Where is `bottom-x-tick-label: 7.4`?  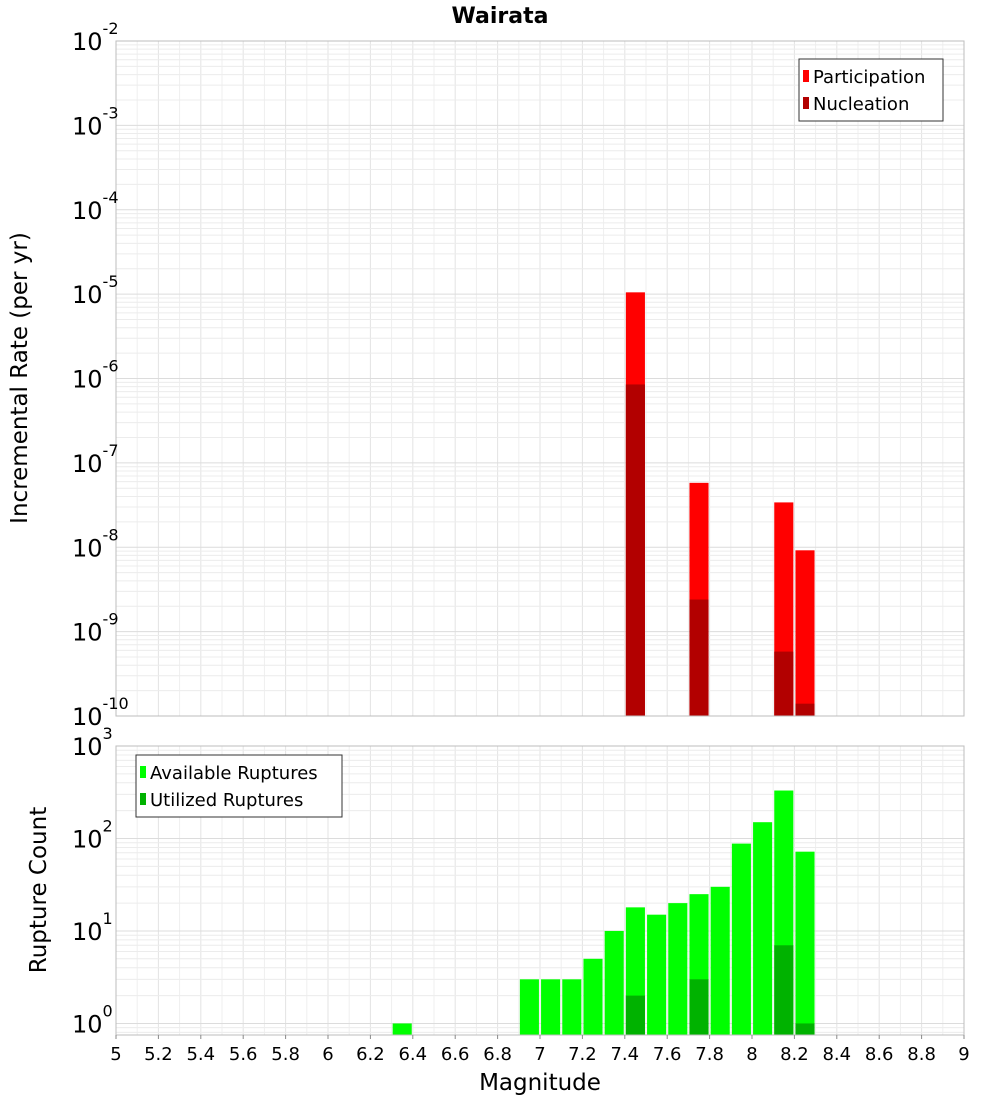
bottom-x-tick-label: 7.4 is located at coordinates (624, 1054).